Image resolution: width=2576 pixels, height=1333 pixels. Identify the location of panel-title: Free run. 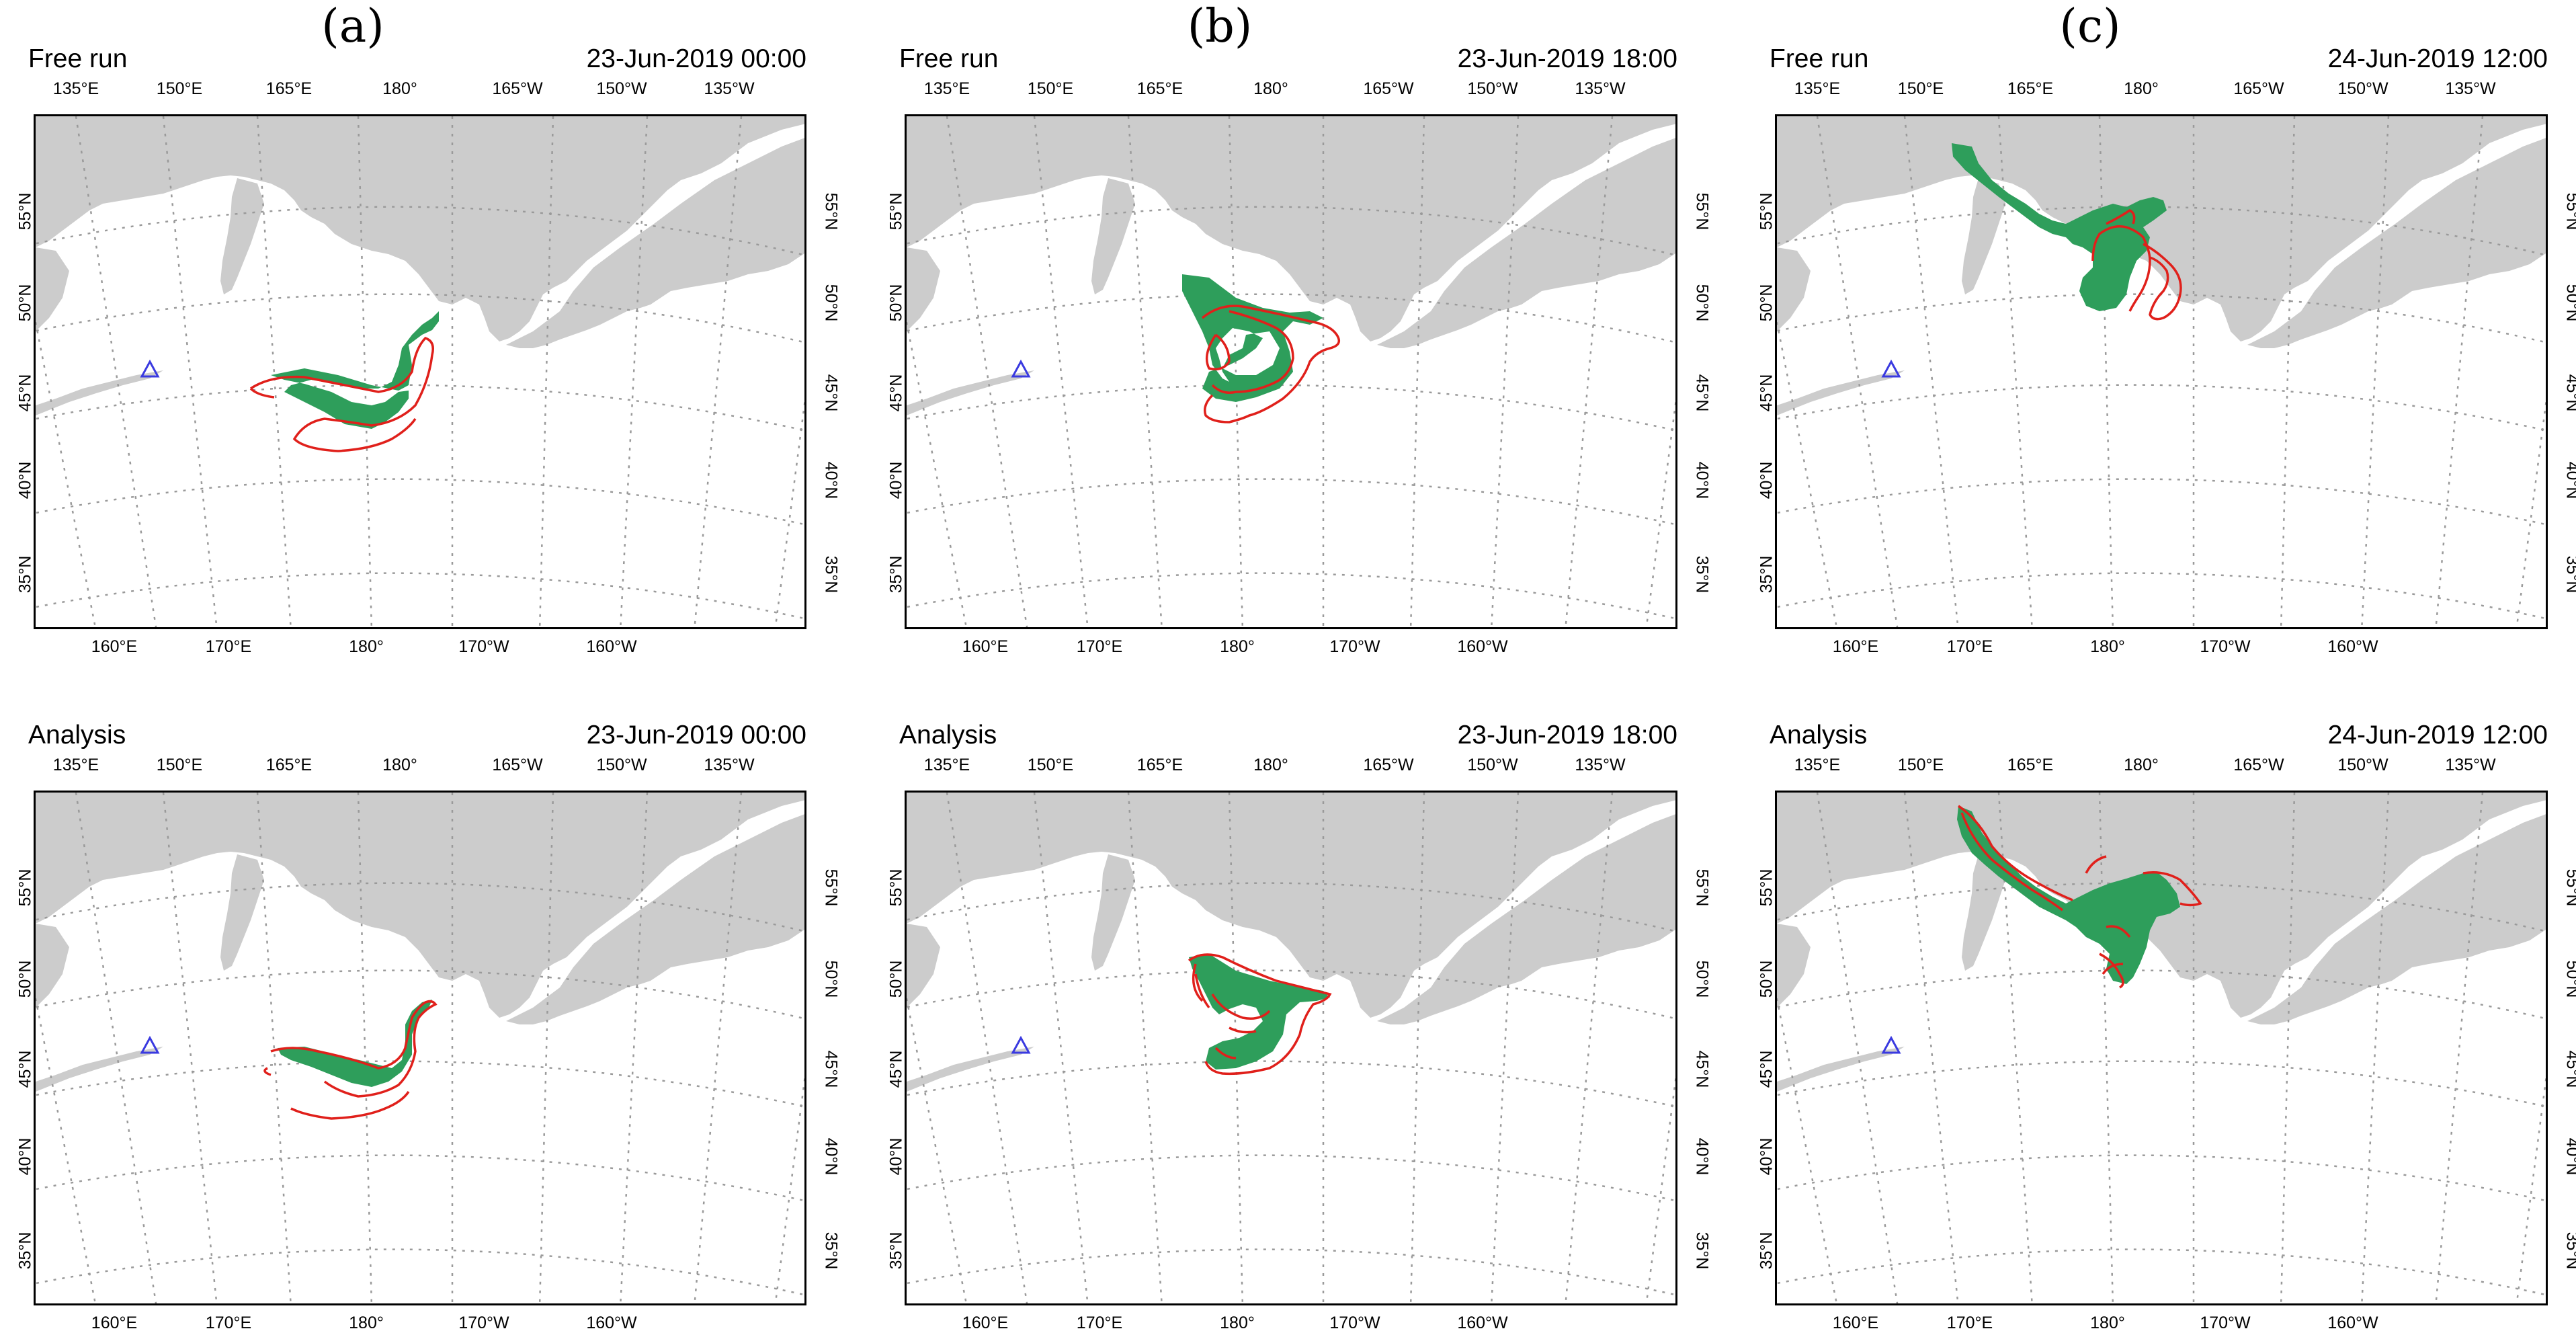
(1819, 58).